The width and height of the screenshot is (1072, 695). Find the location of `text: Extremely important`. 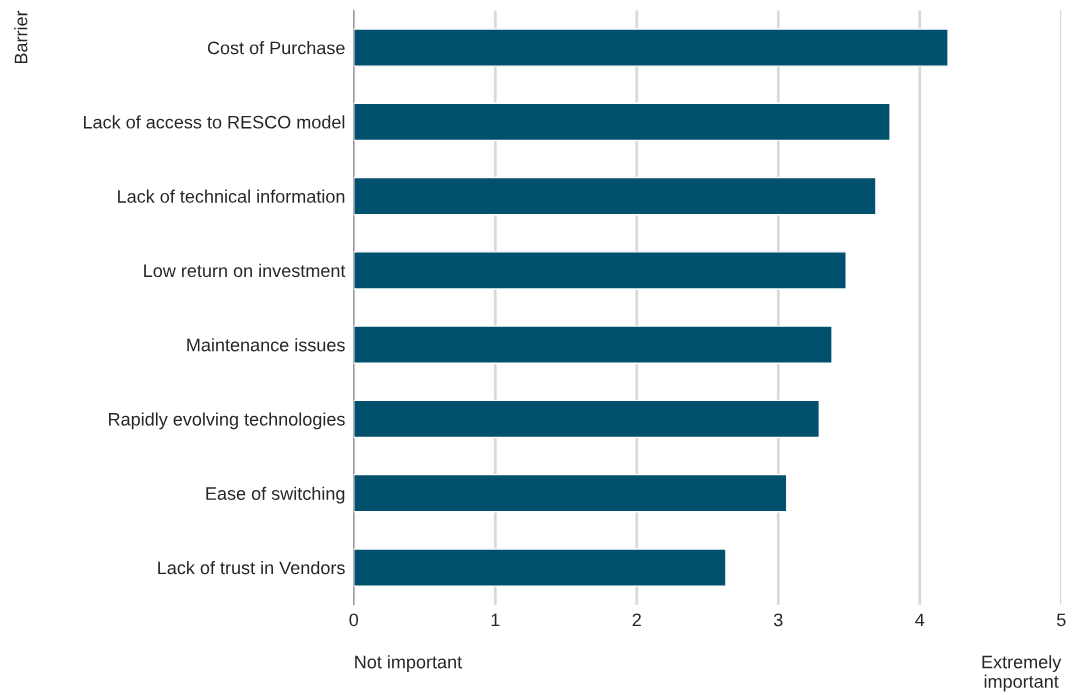

text: Extremely important is located at coordinates (1022, 673).